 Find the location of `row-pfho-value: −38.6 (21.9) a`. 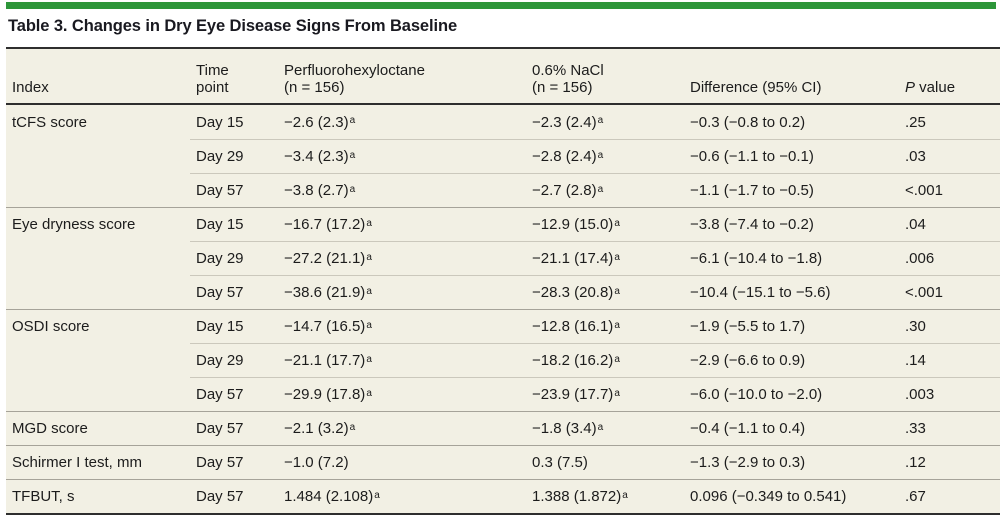

row-pfho-value: −38.6 (21.9) a is located at coordinates (402, 292).